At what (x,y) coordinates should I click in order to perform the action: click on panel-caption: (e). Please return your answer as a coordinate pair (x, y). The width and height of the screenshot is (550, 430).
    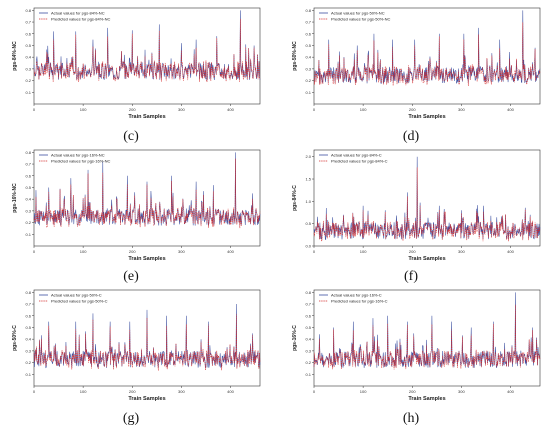
    Looking at the image, I should click on (131, 276).